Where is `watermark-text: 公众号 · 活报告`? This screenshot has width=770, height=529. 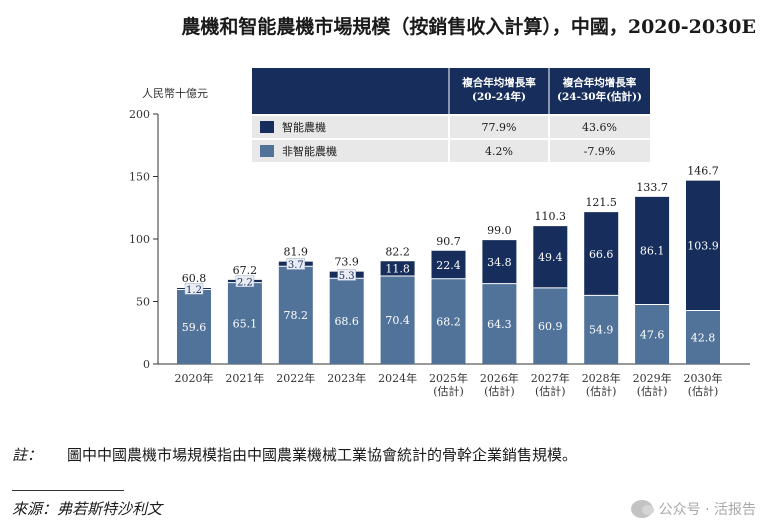 watermark-text: 公众号 · 活报告 is located at coordinates (707, 510).